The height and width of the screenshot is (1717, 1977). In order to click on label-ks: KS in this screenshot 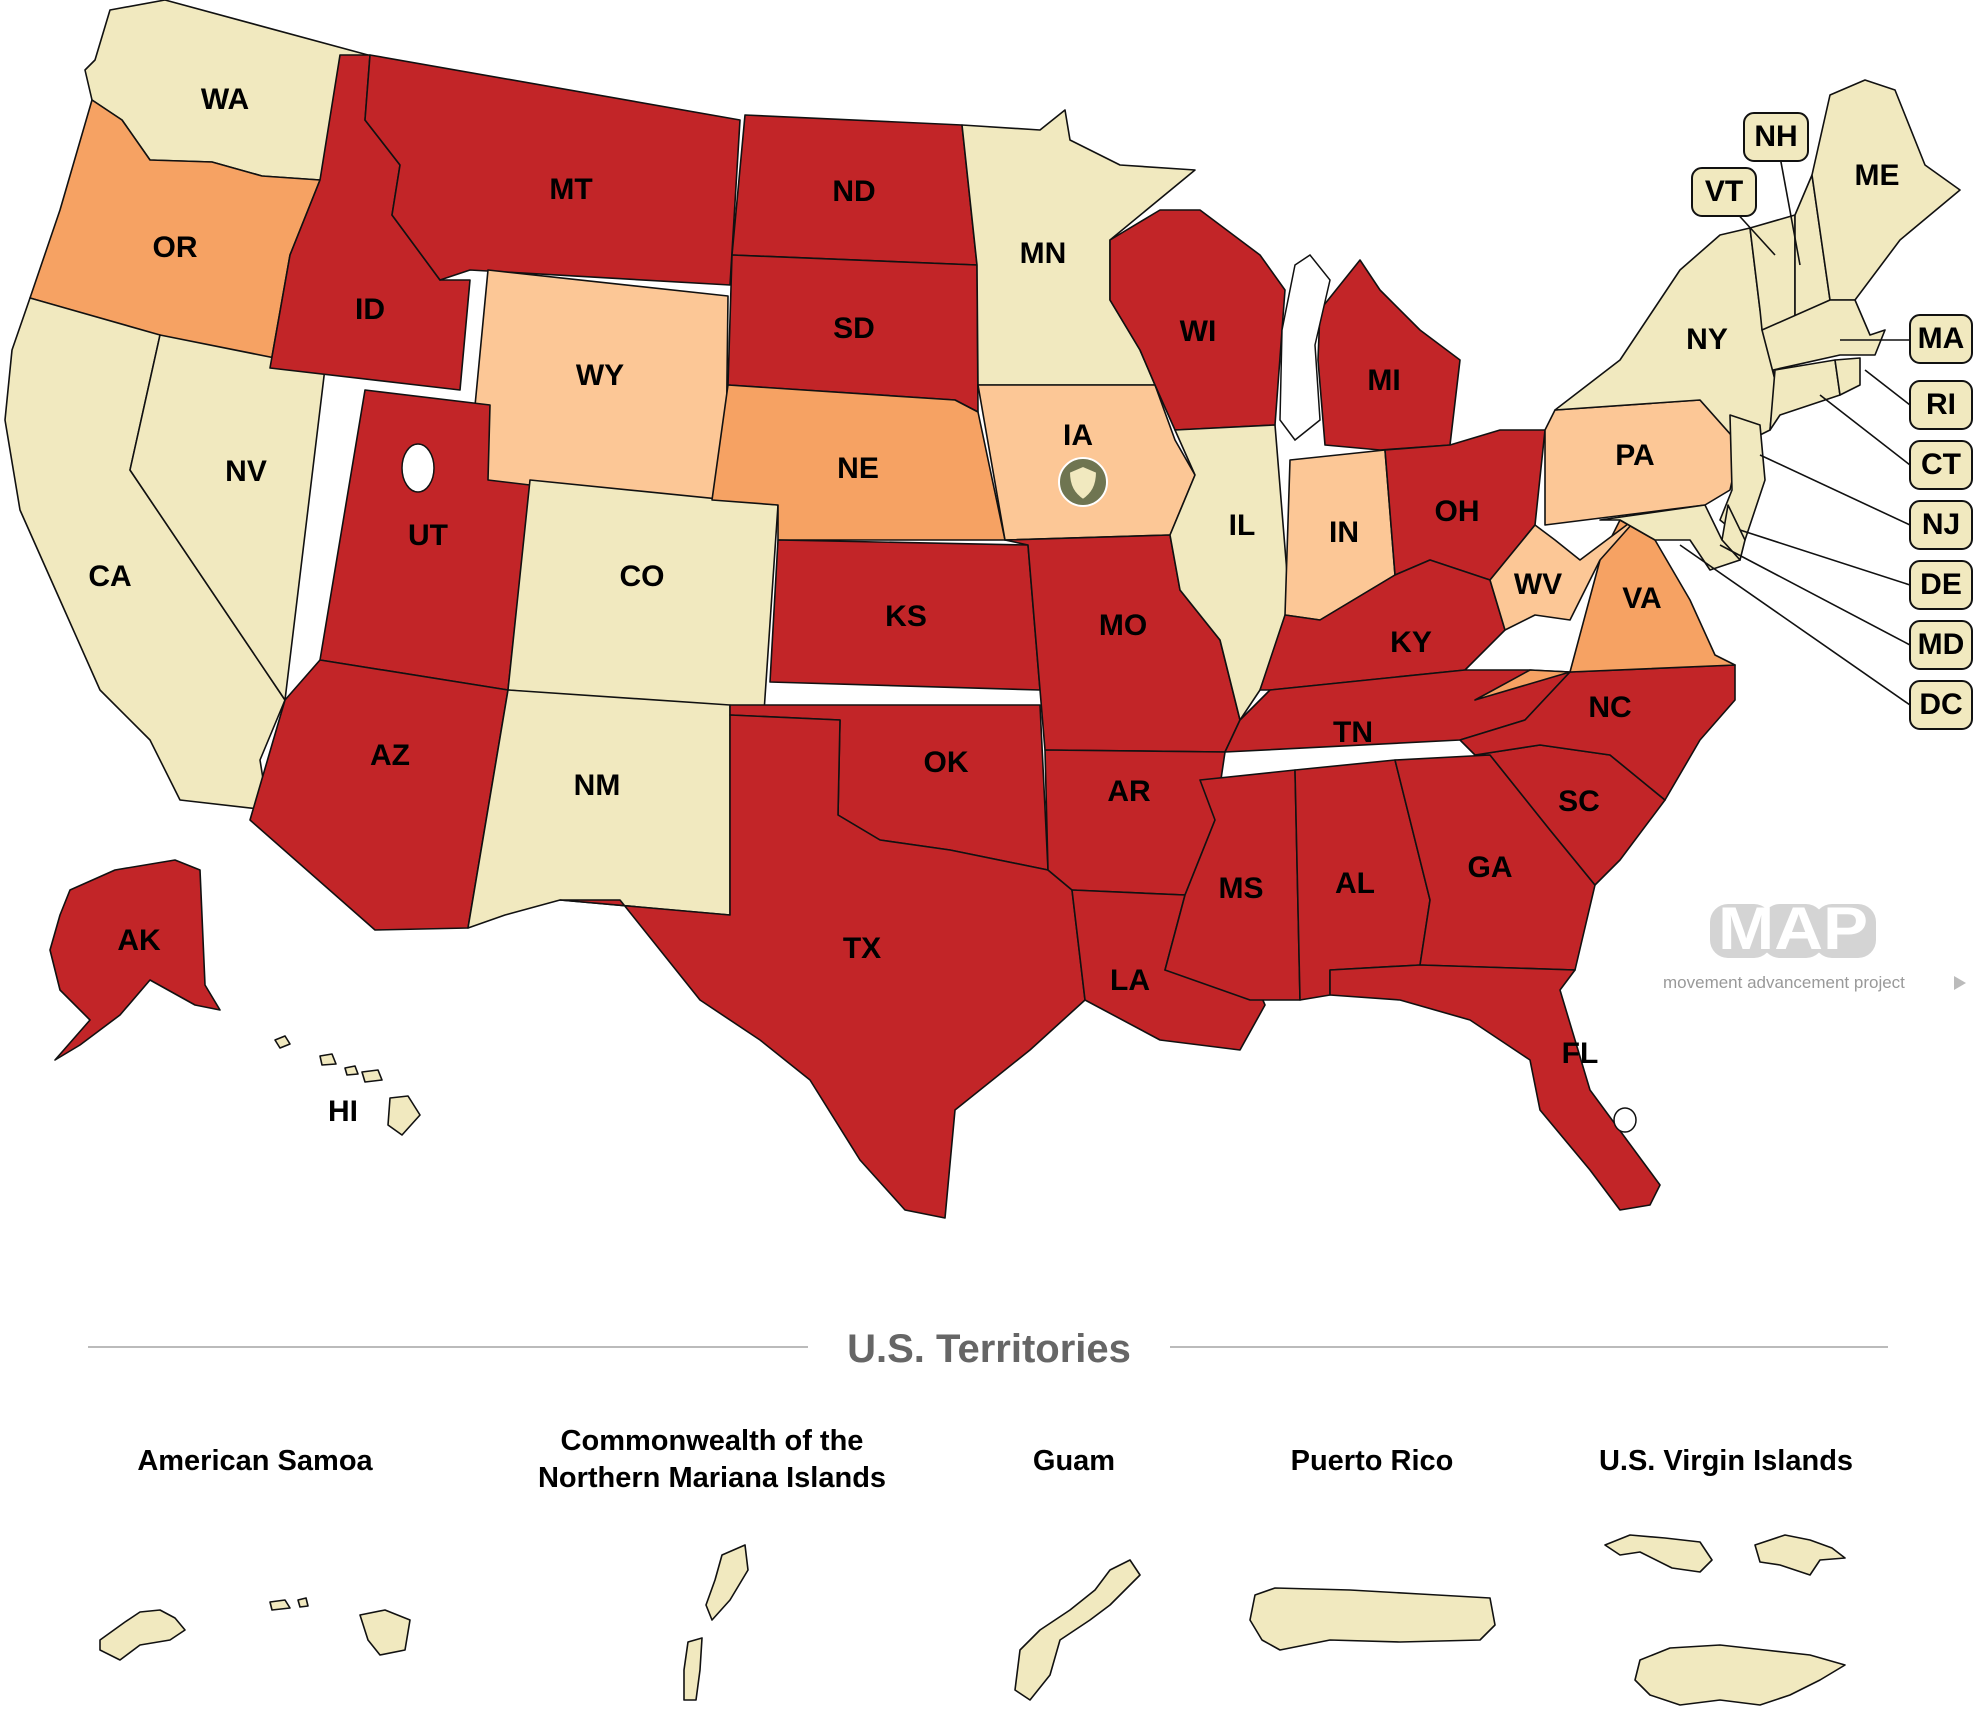, I will do `click(906, 616)`.